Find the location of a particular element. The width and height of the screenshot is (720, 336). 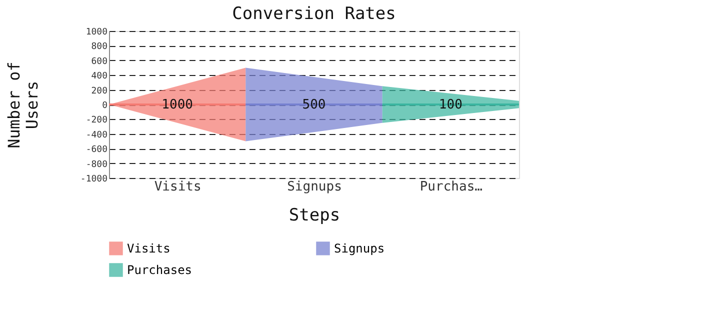

y-tick-label: 600 is located at coordinates (99, 61).